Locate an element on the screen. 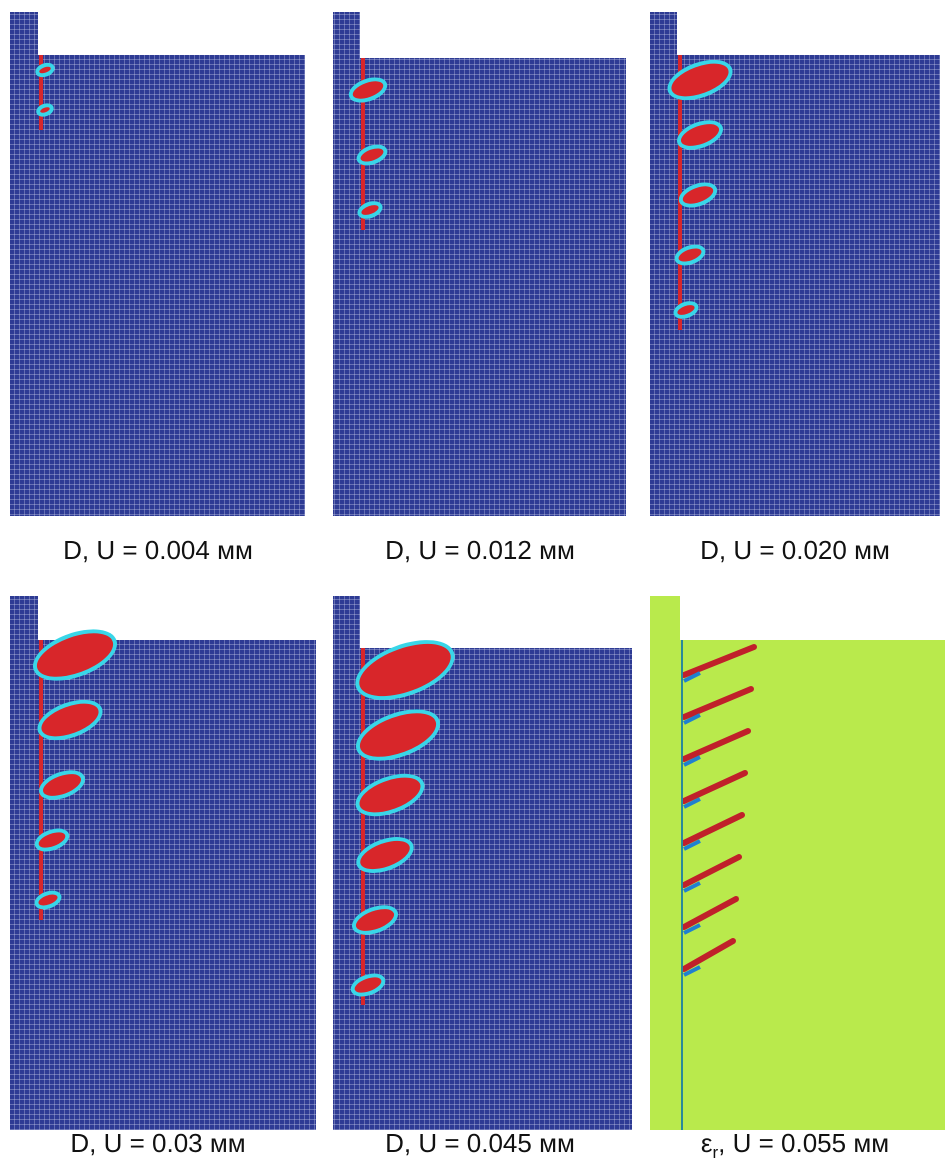 The height and width of the screenshot is (1168, 945). caption: D, U = 0.004 мм is located at coordinates (158, 550).